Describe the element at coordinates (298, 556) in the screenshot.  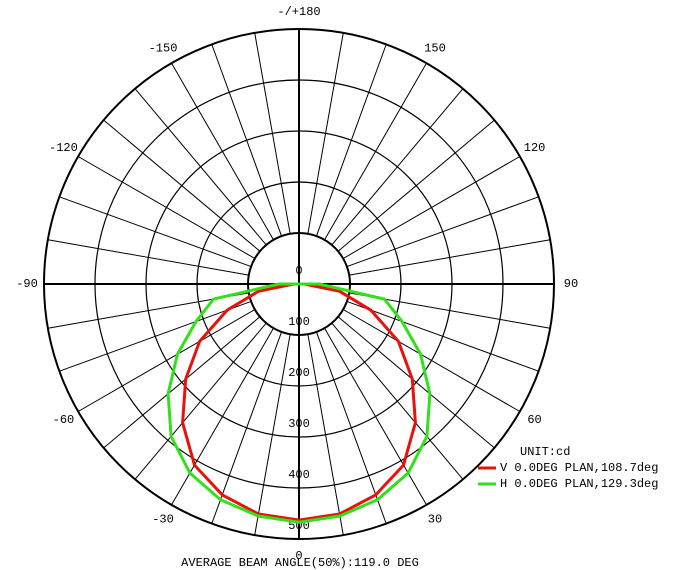
I see `theta-tick-label: 0` at that location.